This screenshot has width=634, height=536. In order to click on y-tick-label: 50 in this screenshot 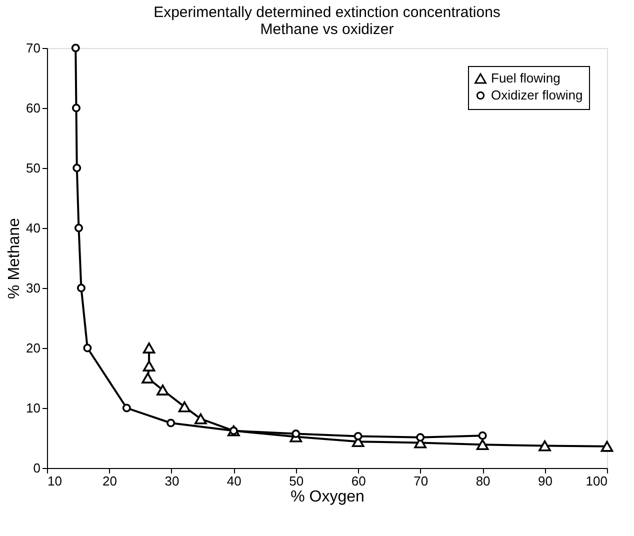, I will do `click(33, 168)`.